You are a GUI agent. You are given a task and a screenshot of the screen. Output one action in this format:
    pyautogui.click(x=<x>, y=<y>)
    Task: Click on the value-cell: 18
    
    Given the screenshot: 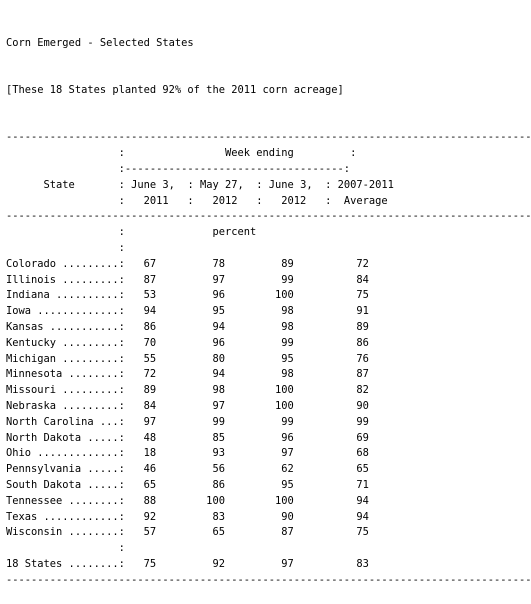 What is the action you would take?
    pyautogui.click(x=140, y=453)
    